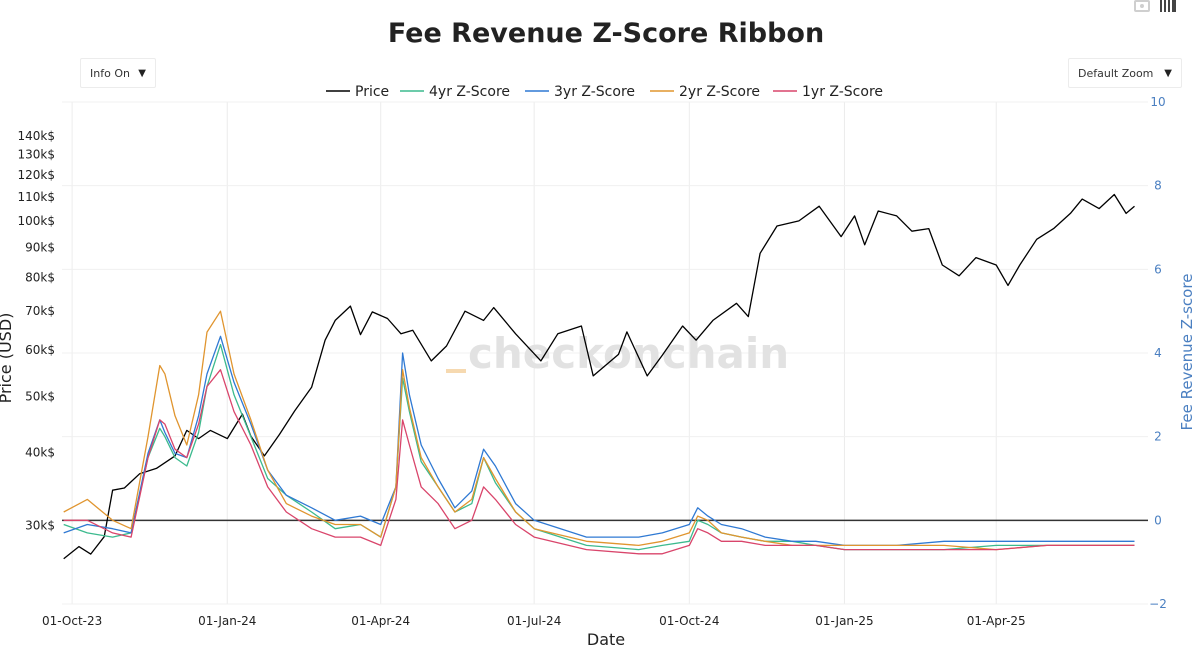  I want to click on chart-title: Fee Revenue Z-Score Ribbon, so click(606, 33).